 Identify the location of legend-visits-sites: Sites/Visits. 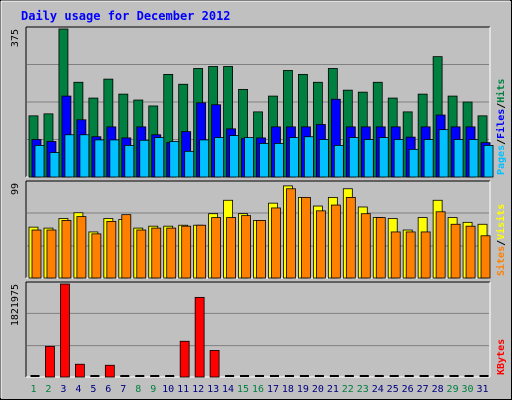
(501, 240).